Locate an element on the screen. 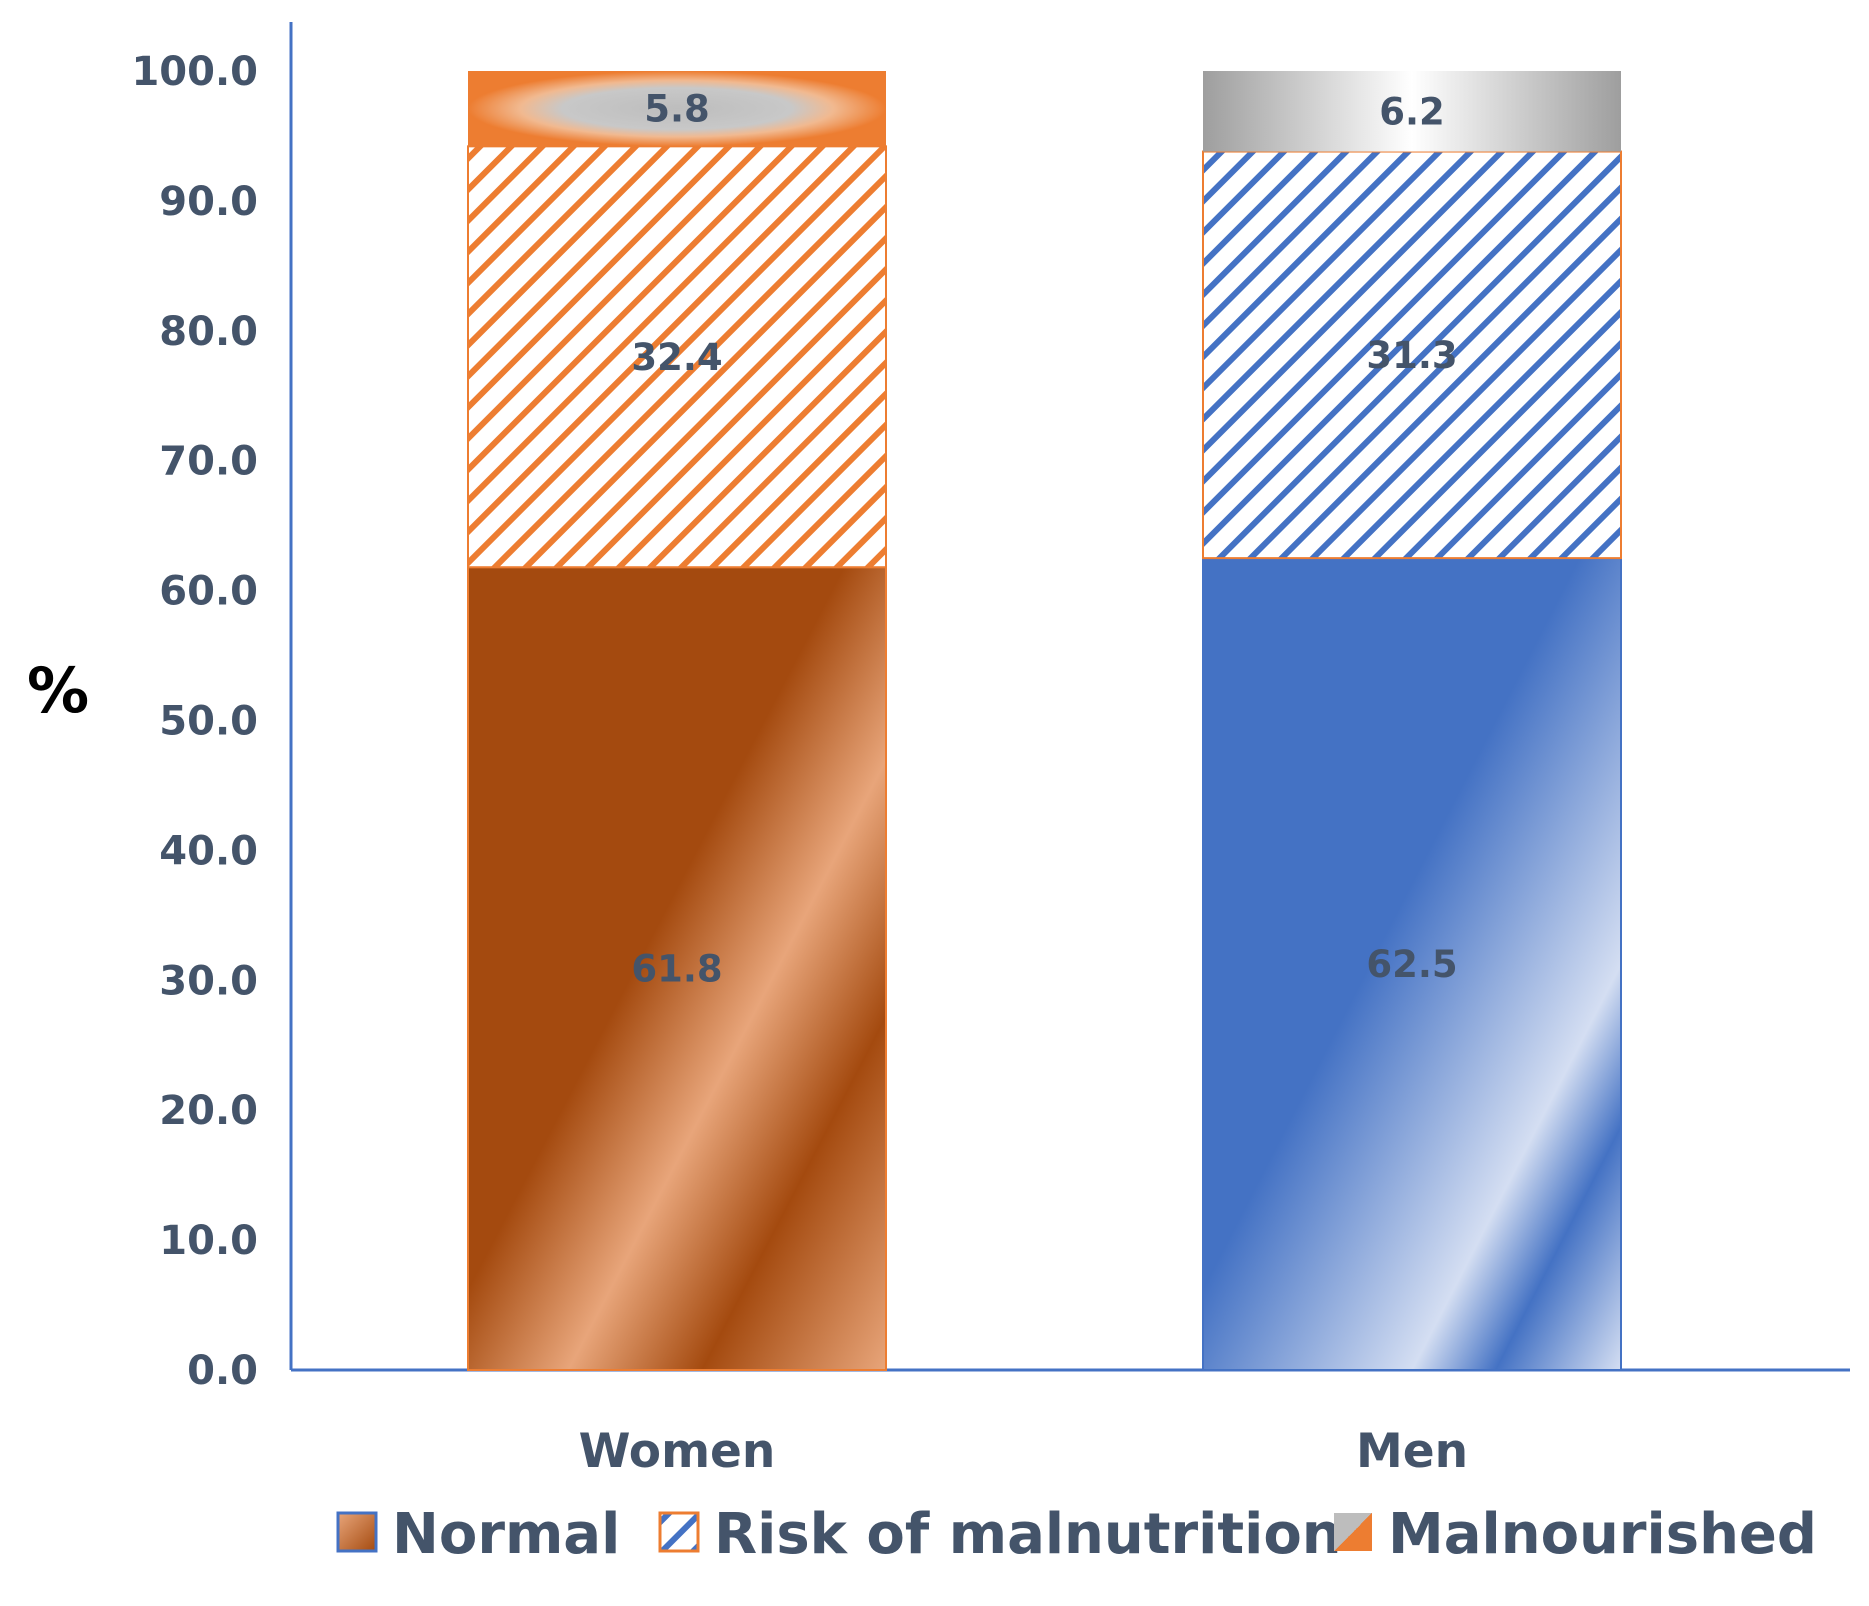  y-axis-label: % is located at coordinates (58, 690).